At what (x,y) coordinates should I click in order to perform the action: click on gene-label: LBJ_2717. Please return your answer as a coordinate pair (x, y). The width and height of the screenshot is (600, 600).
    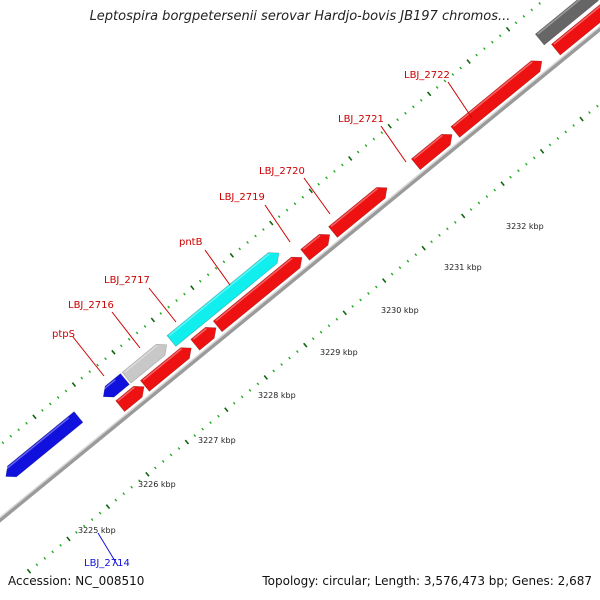
    Looking at the image, I should click on (127, 280).